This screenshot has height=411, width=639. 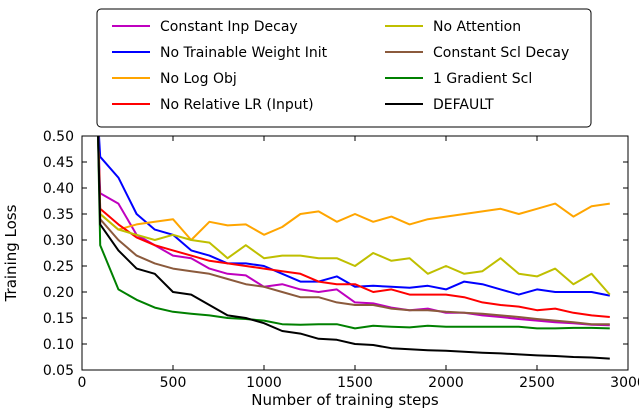 I want to click on legend-item: No Trainable Weight Init, so click(x=220, y=53).